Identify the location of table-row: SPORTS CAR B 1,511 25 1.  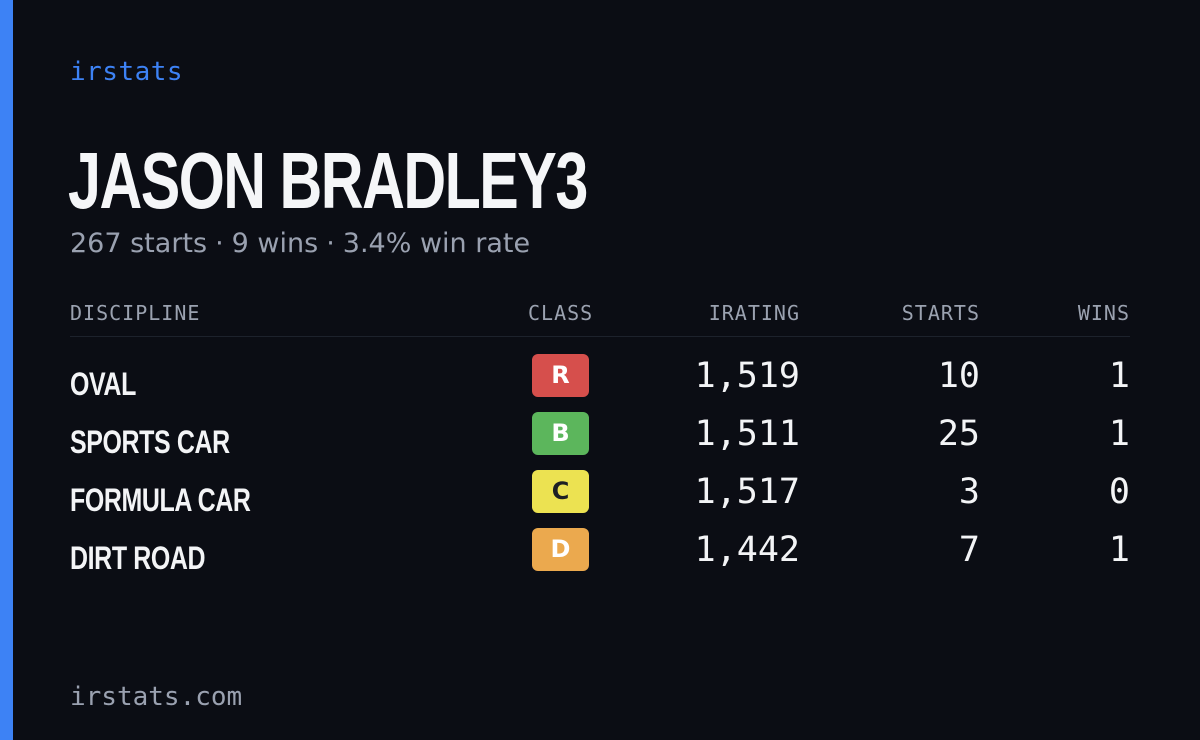
(600, 439).